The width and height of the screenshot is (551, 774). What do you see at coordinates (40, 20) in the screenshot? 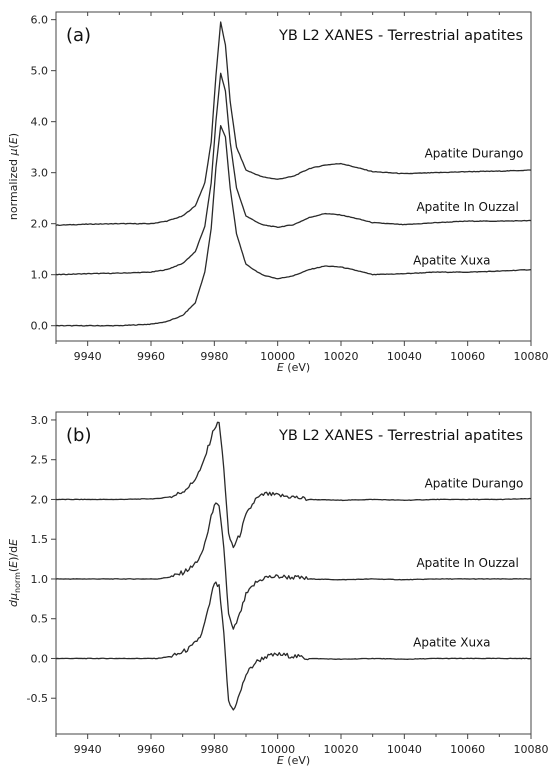
I see `y-tick-label: 6.0` at bounding box center [40, 20].